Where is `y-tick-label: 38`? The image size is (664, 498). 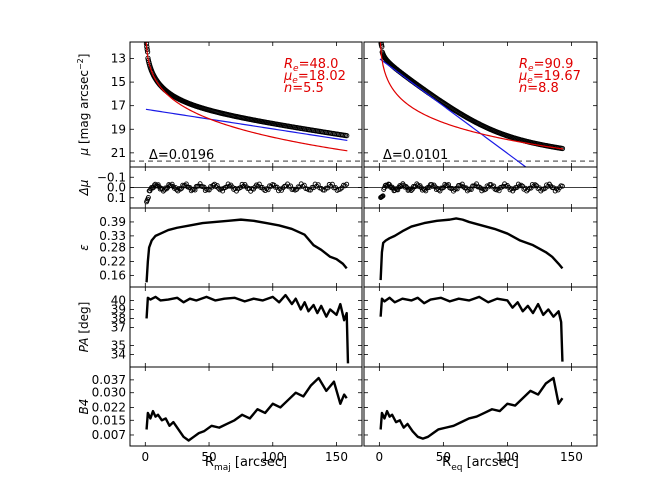 y-tick-label: 38 is located at coordinates (118, 318).